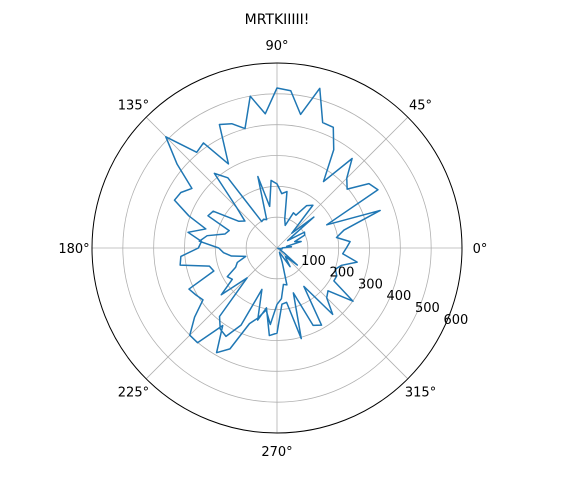  I want to click on r-tick-label: 300, so click(370, 284).